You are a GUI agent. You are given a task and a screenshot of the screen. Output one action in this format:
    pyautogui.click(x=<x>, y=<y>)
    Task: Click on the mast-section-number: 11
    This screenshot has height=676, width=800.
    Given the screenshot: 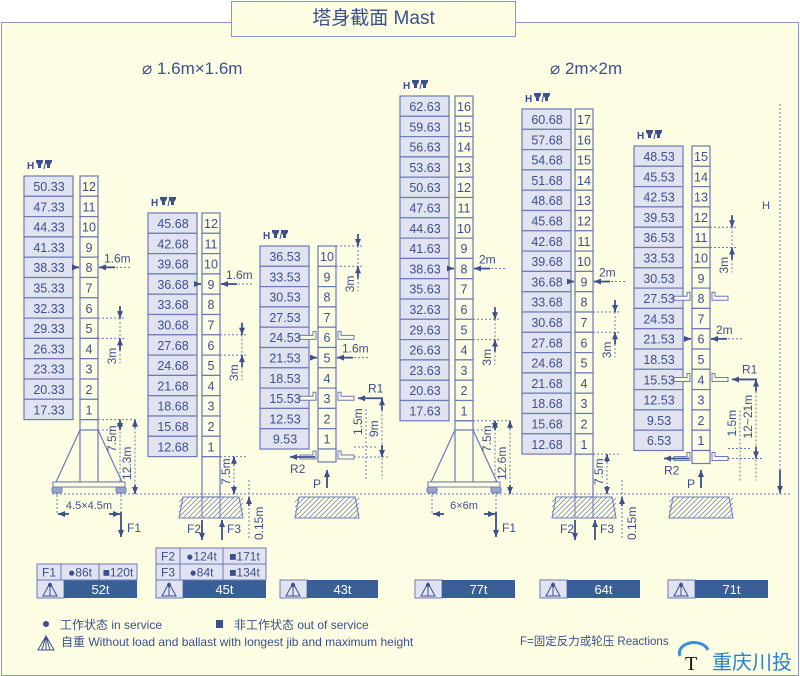 What is the action you would take?
    pyautogui.click(x=89, y=207)
    